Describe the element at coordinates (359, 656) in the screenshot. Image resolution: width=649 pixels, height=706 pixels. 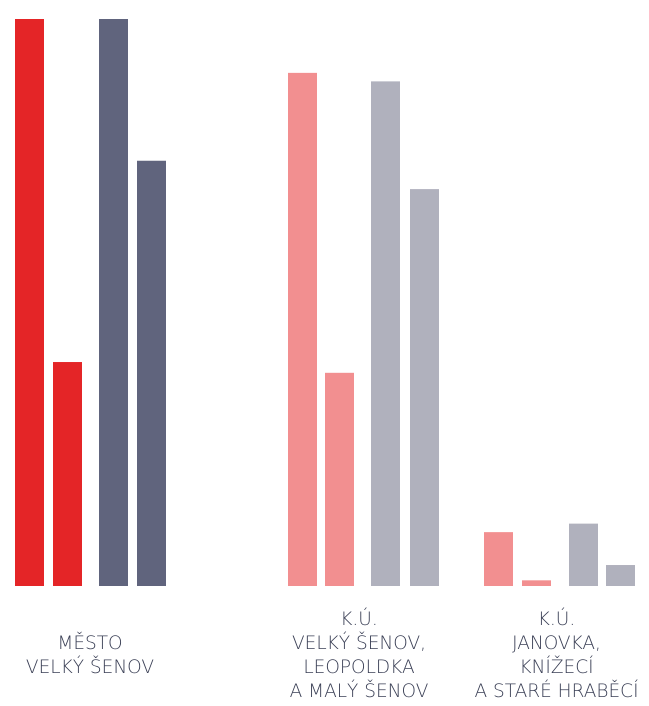
I see `category-label-ku-velky-senov: K.Ú. VELKÝ ŠENOV, LEOPOLDKA A MALÝ ŠENOV` at that location.